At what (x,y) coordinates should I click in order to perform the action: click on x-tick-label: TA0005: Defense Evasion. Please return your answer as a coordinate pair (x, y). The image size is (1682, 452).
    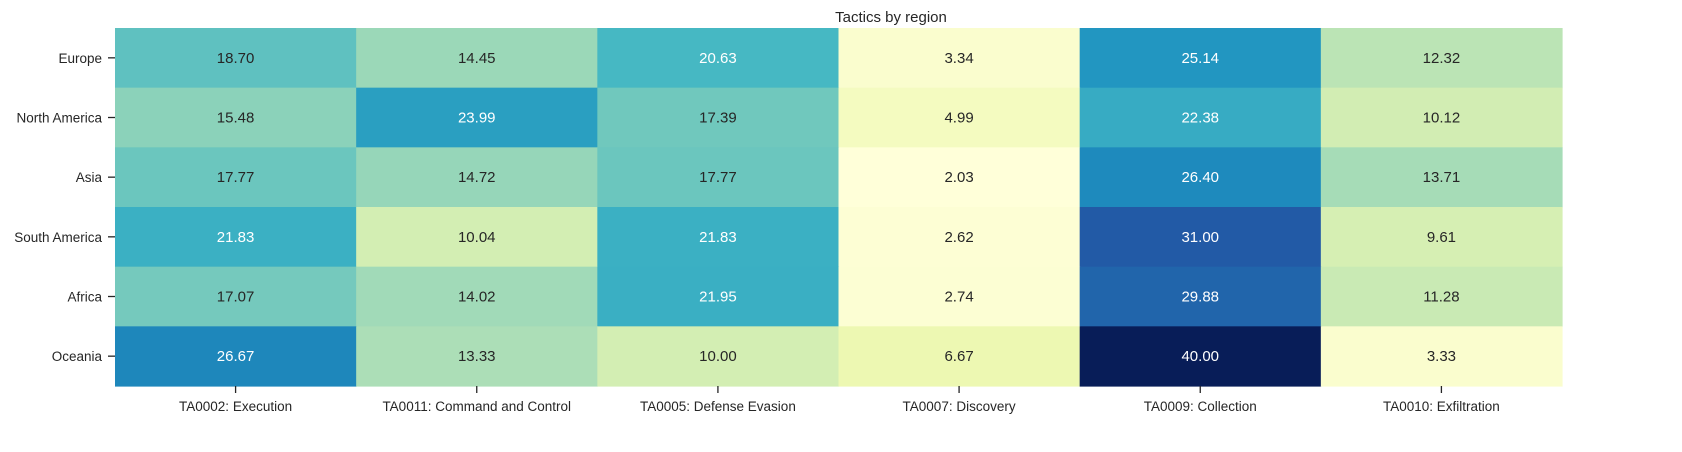
    Looking at the image, I should click on (718, 406).